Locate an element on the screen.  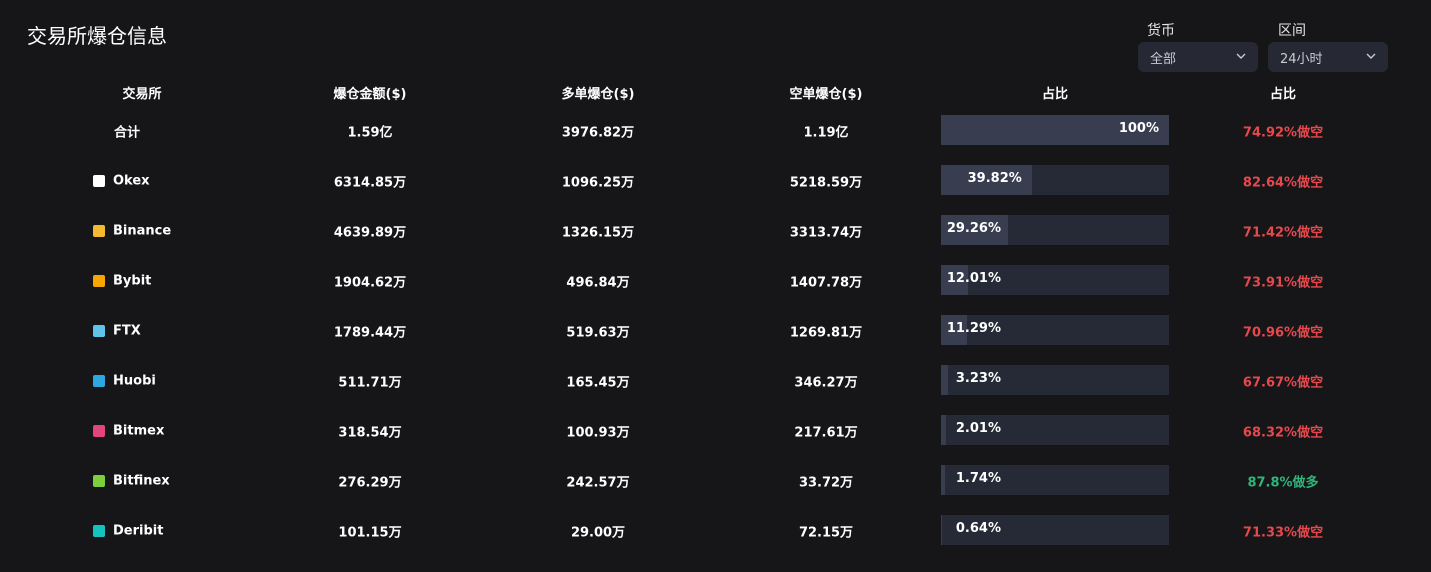
short-amount: 72.15万 is located at coordinates (826, 533).